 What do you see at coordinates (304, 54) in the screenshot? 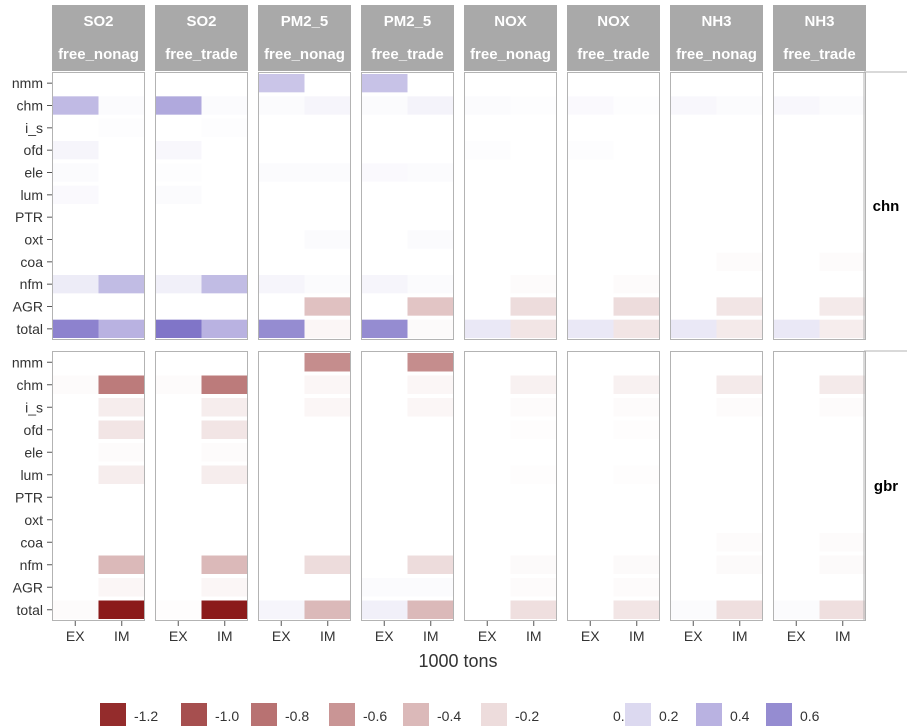
I see `strip-scenario-label: free_nonag` at bounding box center [304, 54].